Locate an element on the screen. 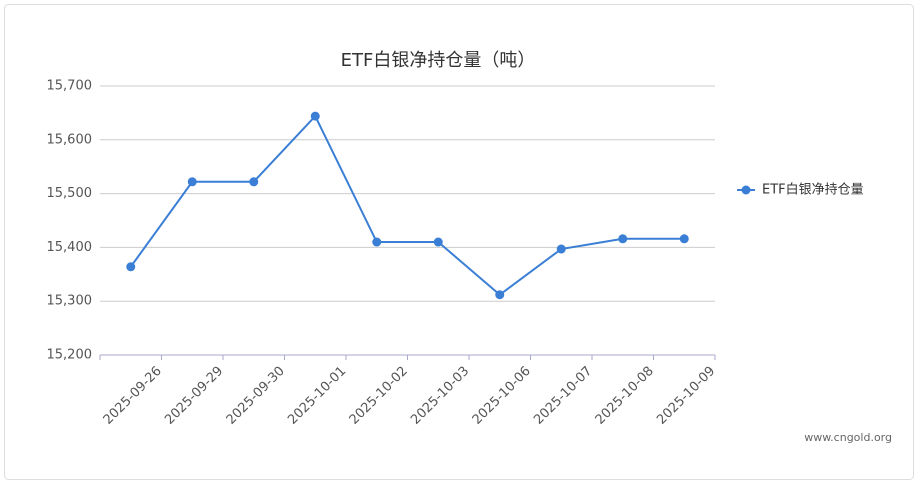  y-tick-label: 15,300 is located at coordinates (70, 301).